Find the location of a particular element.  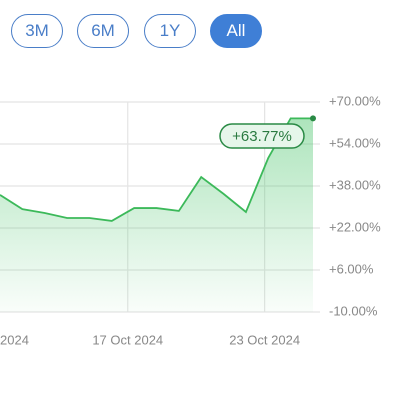

y-tick-label: +38.00% is located at coordinates (355, 184).